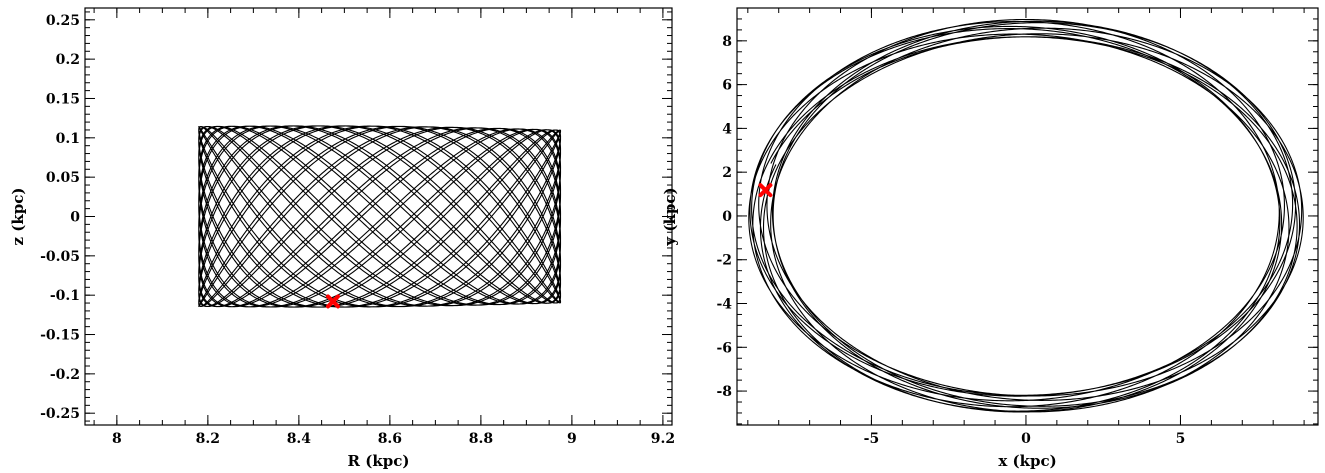 Image resolution: width=1325 pixels, height=473 pixels. I want to click on y-tick-label: -0.25, so click(60, 414).